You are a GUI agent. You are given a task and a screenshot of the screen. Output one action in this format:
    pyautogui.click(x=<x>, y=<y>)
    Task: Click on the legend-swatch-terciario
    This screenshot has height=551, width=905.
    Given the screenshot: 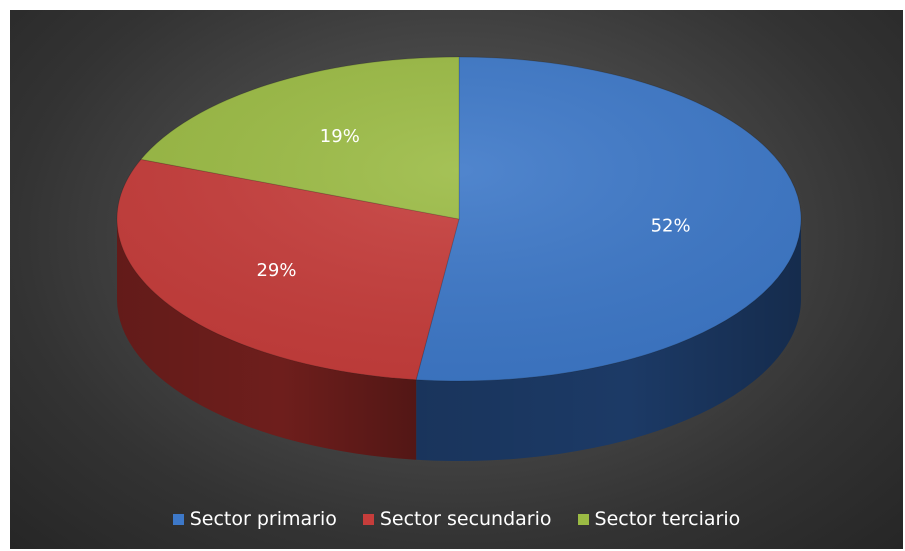 What is the action you would take?
    pyautogui.click(x=583, y=519)
    